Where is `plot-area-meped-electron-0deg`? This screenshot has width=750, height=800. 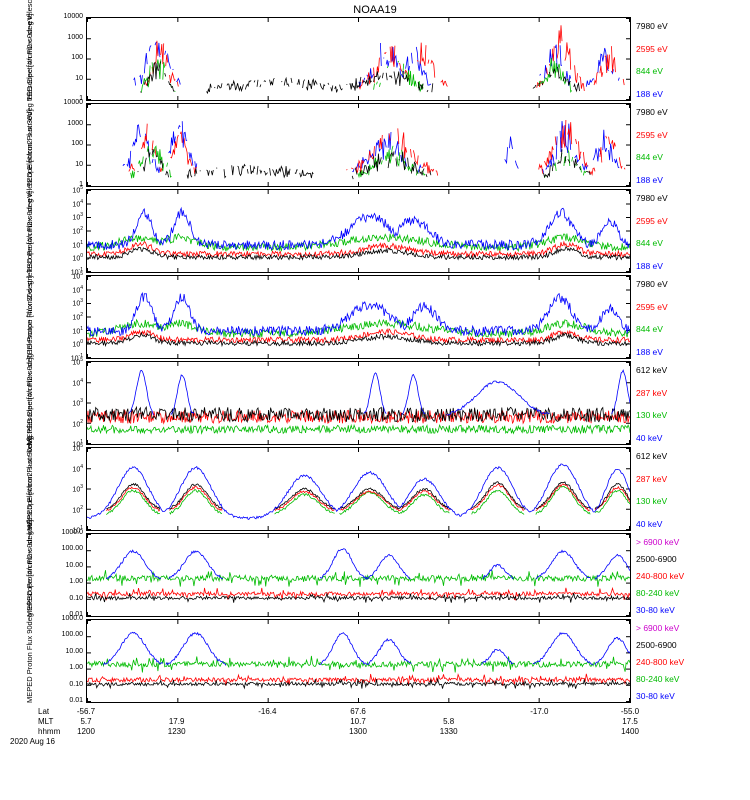
plot-area-meped-electron-0deg is located at coordinates (358, 403).